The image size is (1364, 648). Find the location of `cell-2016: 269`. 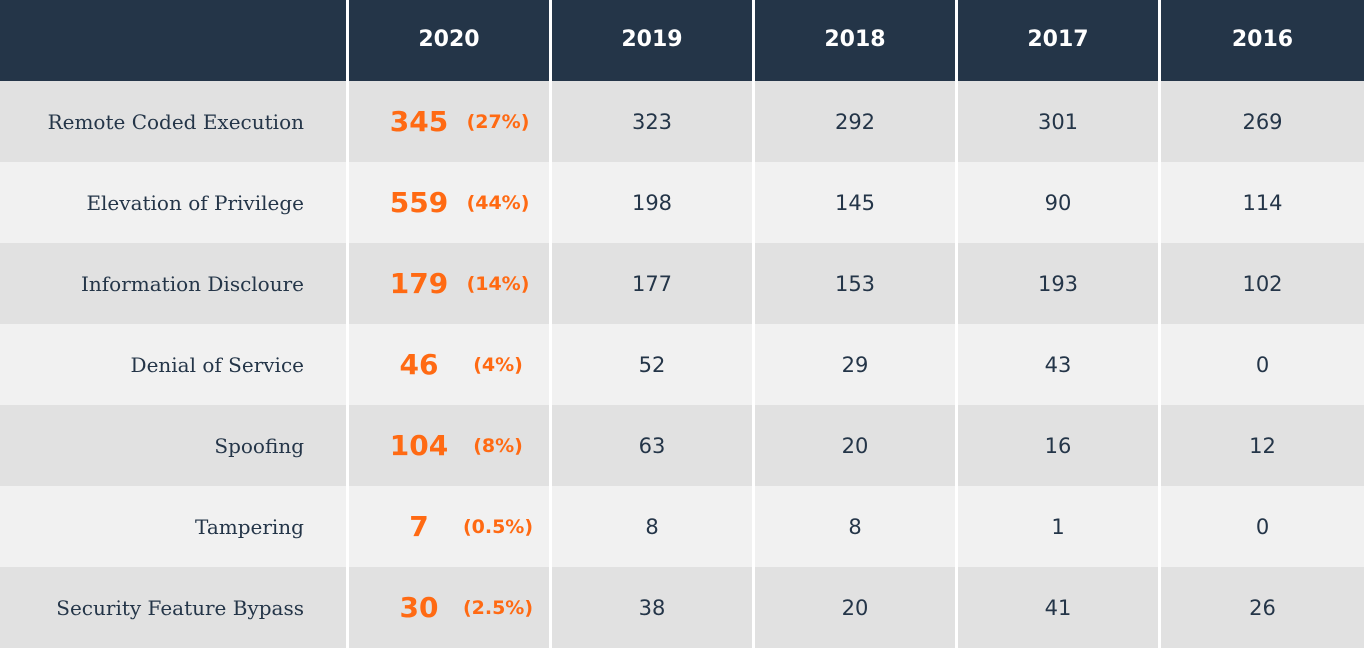

cell-2016: 269 is located at coordinates (1261, 121).